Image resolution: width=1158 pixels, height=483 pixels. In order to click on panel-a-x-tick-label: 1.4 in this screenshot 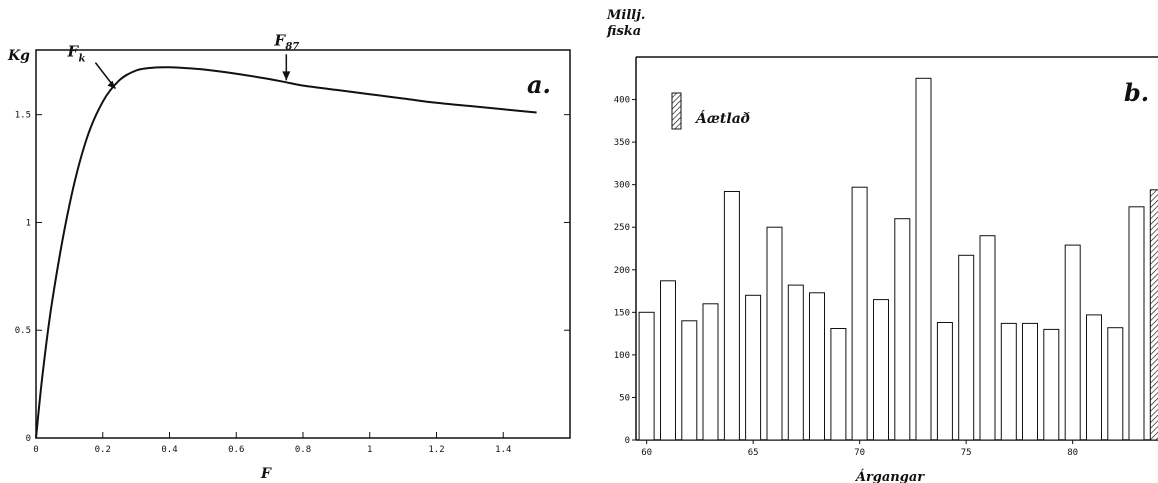, I will do `click(503, 450)`.